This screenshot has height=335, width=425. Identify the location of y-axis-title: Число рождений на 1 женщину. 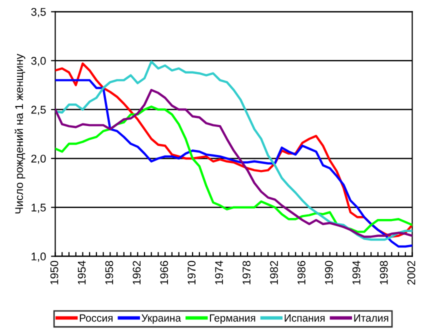
(20, 134).